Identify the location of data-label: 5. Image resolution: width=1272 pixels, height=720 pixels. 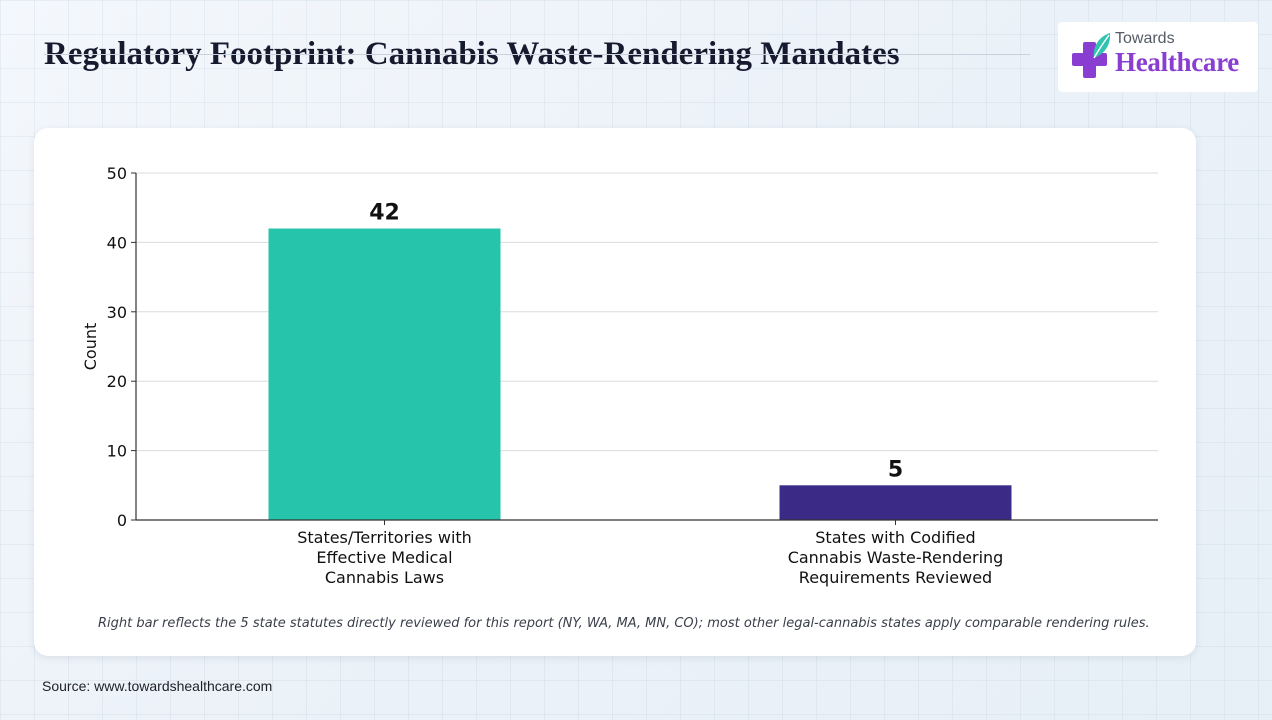
(895, 469).